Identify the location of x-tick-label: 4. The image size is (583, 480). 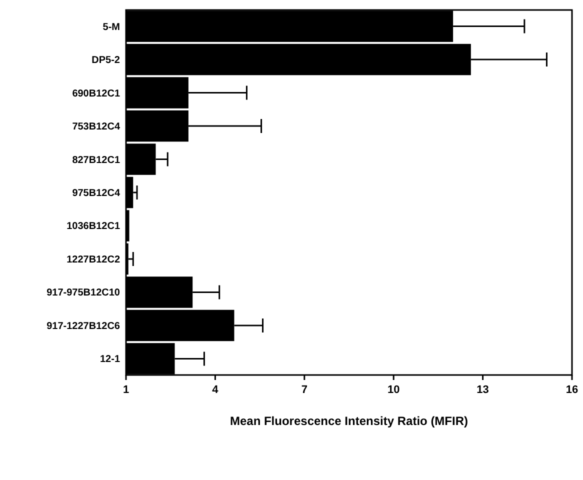
(216, 390).